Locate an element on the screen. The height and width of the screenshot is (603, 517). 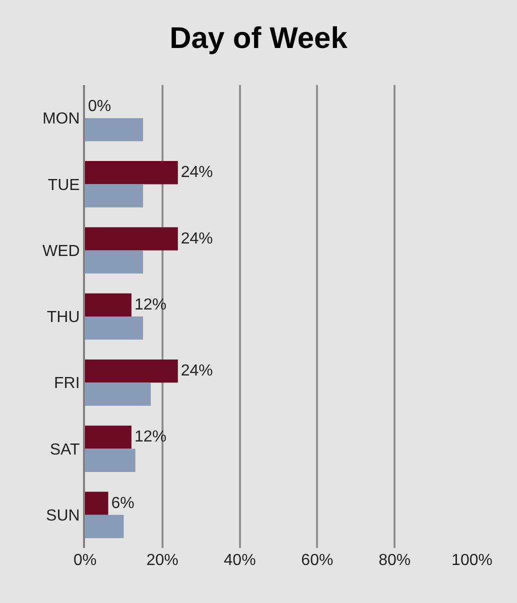
data-label: 0% is located at coordinates (100, 106).